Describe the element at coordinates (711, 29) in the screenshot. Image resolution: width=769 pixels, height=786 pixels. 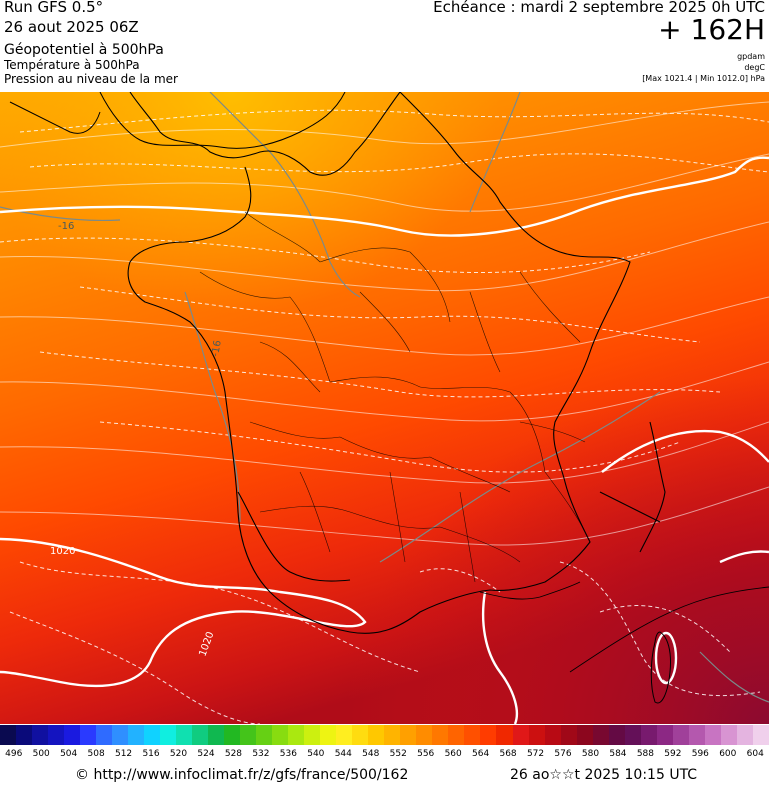
I see `forecast-hours: + 162H` at that location.